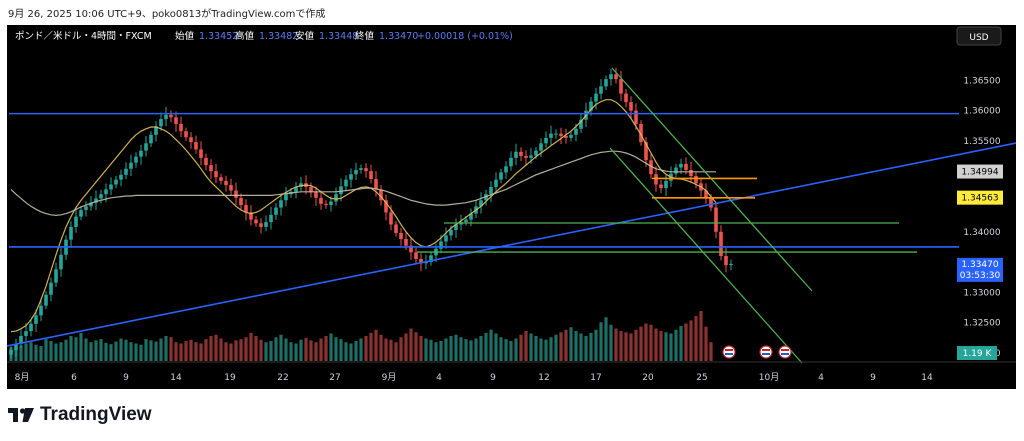 The width and height of the screenshot is (1024, 441). I want to click on currency-button: USD, so click(979, 36).